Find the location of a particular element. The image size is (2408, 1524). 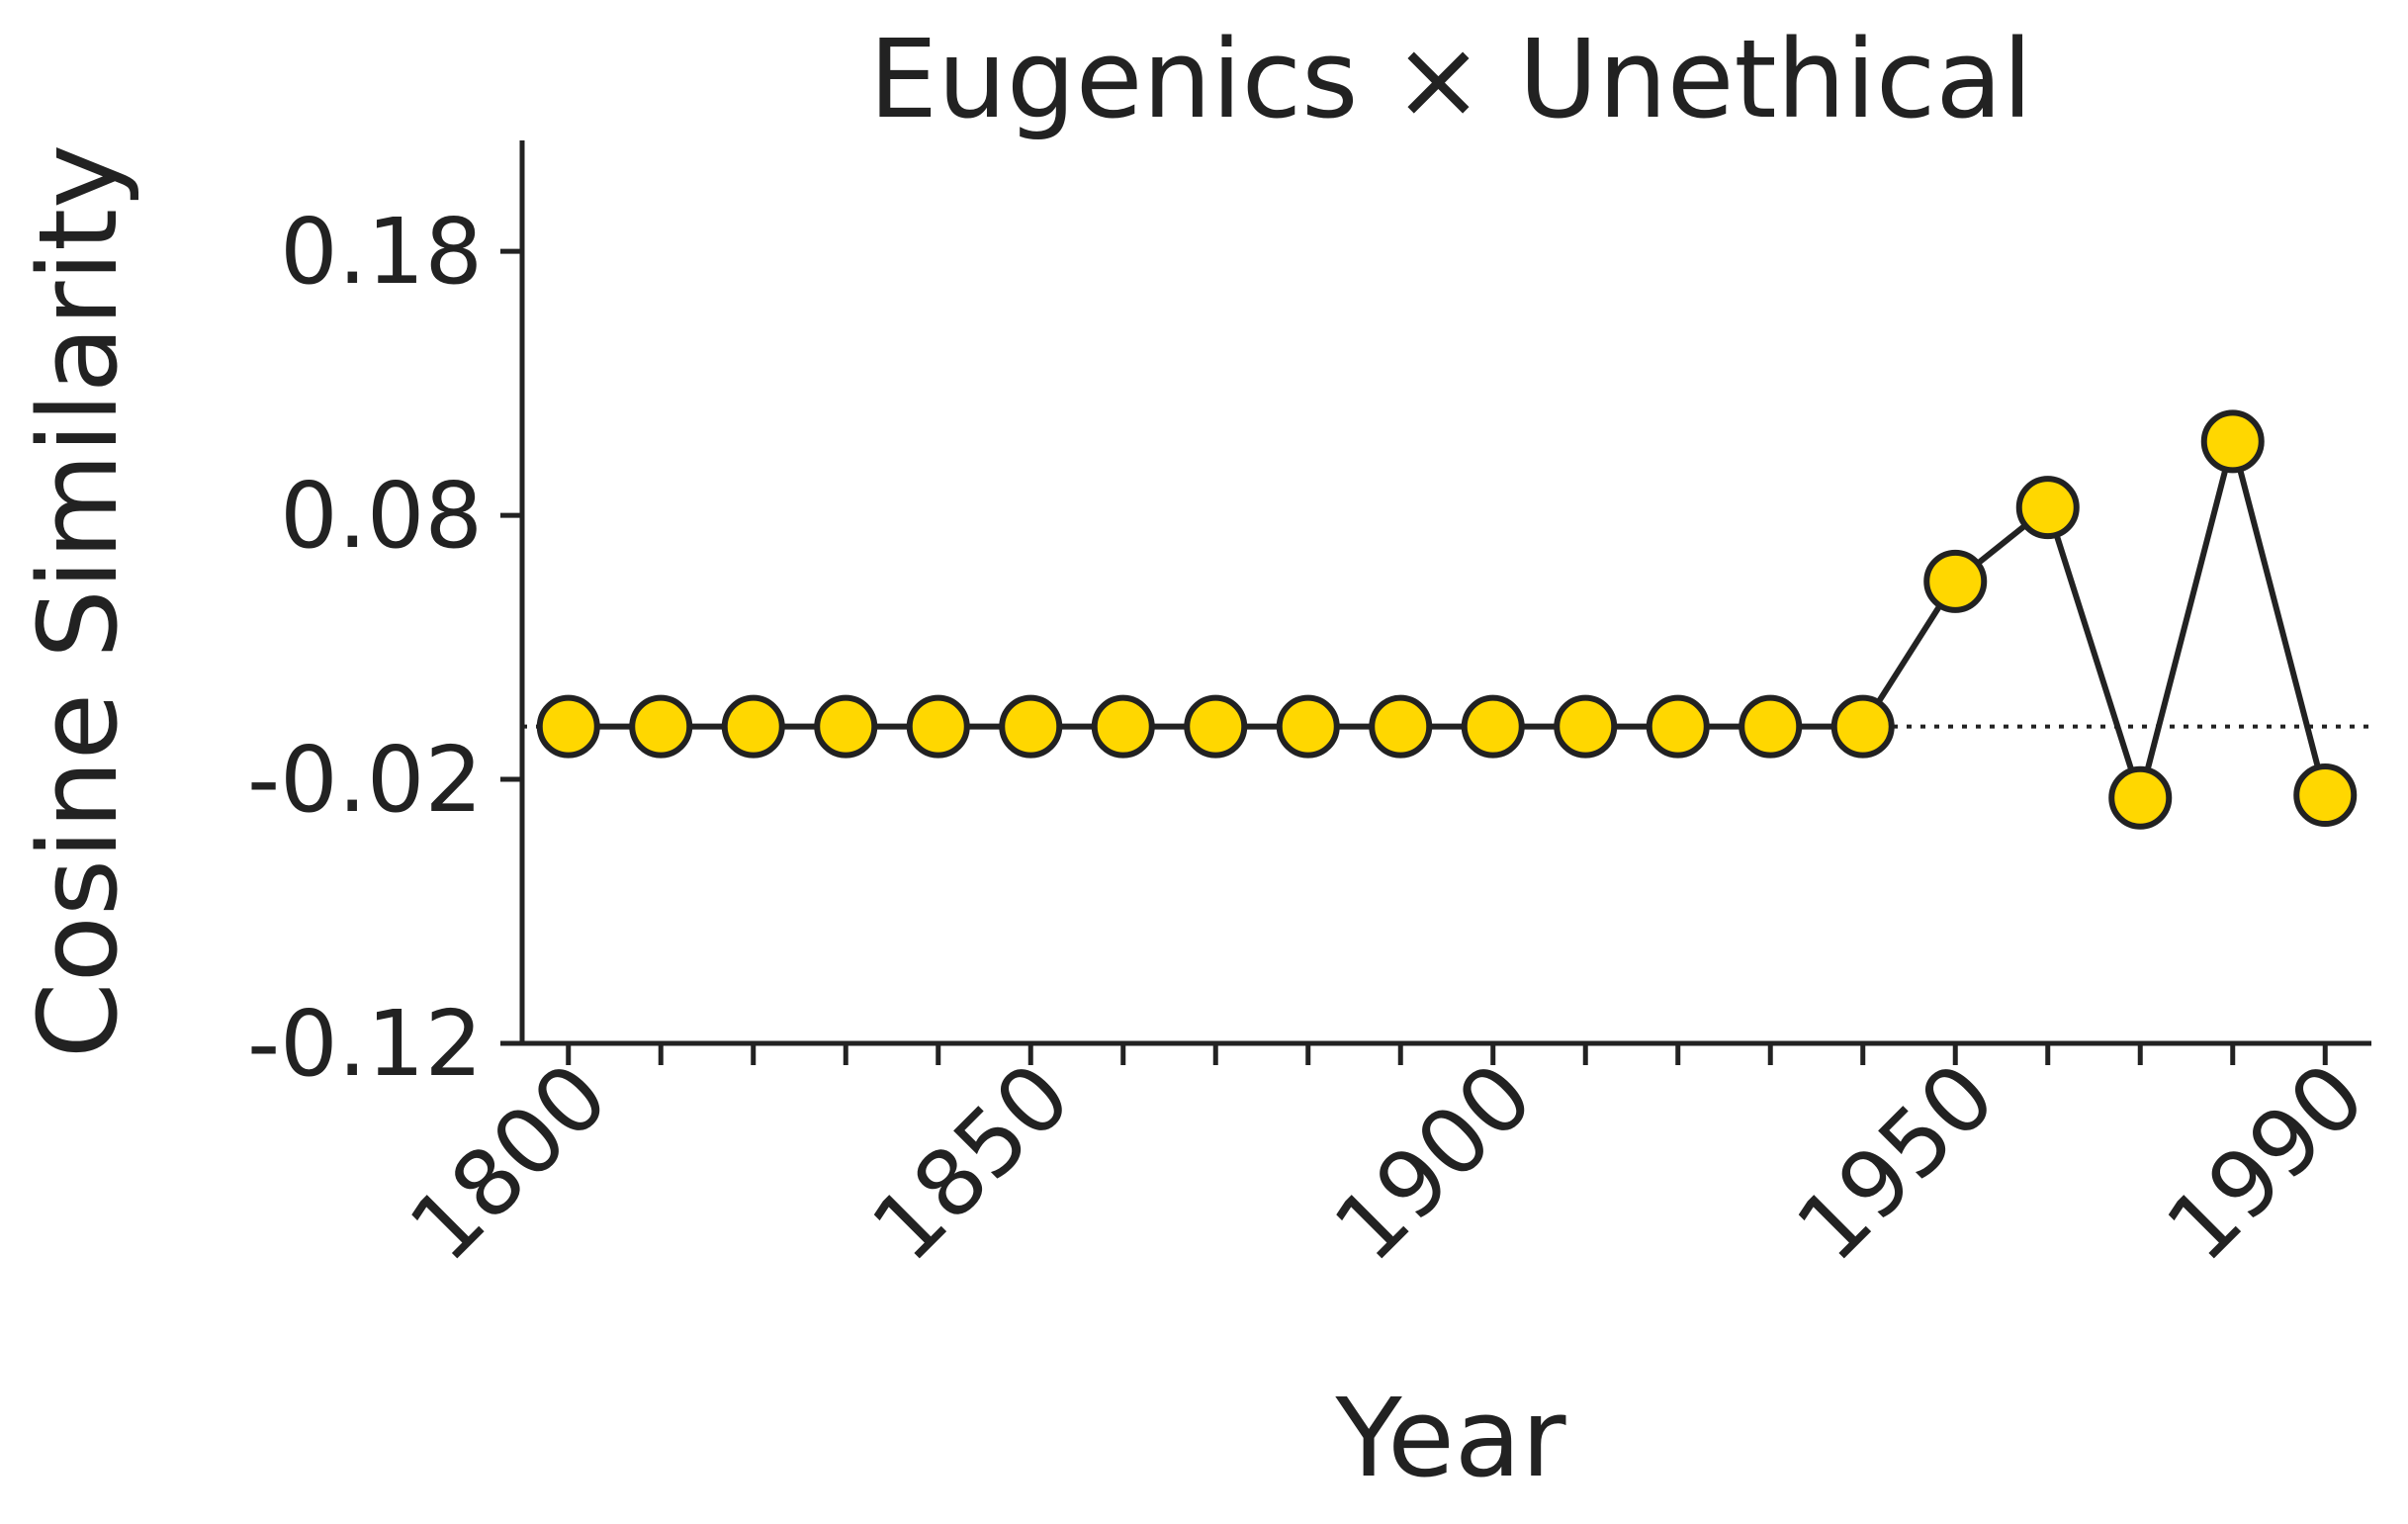

x-tick-label: 1950 is located at coordinates (1896, 1162).